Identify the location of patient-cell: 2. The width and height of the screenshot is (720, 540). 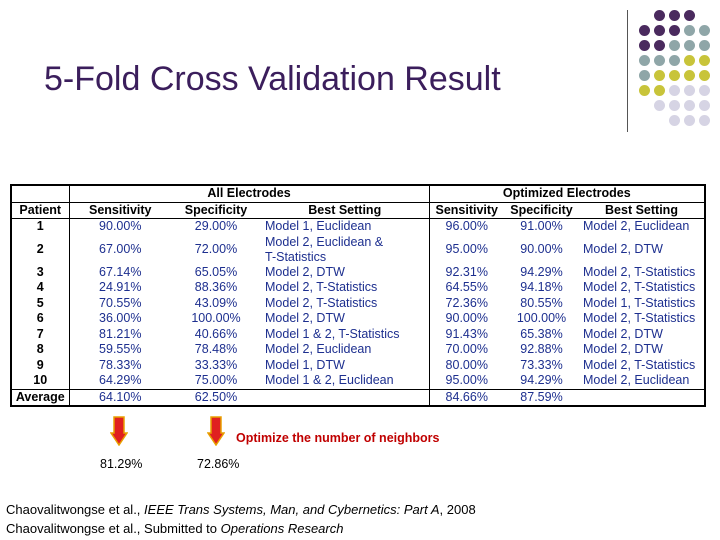
(40, 249).